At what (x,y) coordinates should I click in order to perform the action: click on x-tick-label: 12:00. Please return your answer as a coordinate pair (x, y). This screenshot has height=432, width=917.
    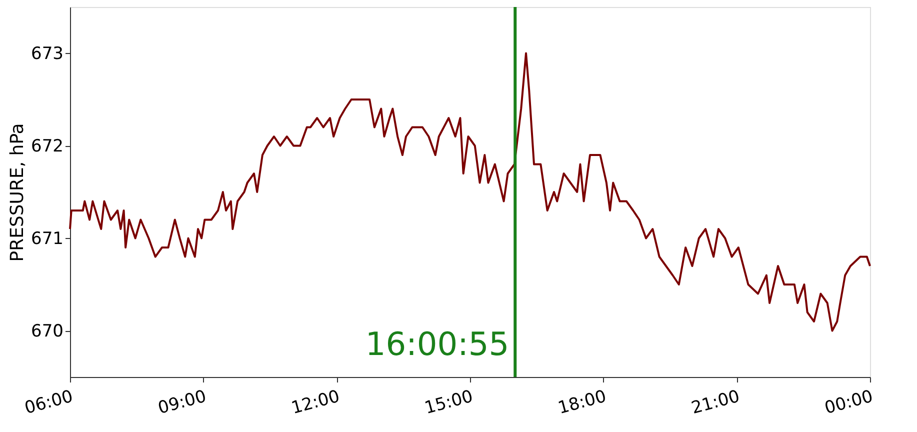
    Looking at the image, I should click on (315, 402).